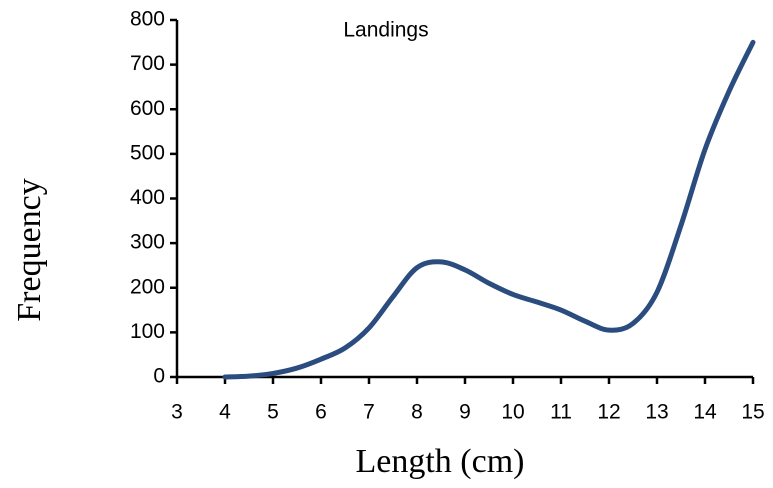 The image size is (773, 488). Describe the element at coordinates (608, 412) in the screenshot. I see `x-tick-label: 12` at that location.